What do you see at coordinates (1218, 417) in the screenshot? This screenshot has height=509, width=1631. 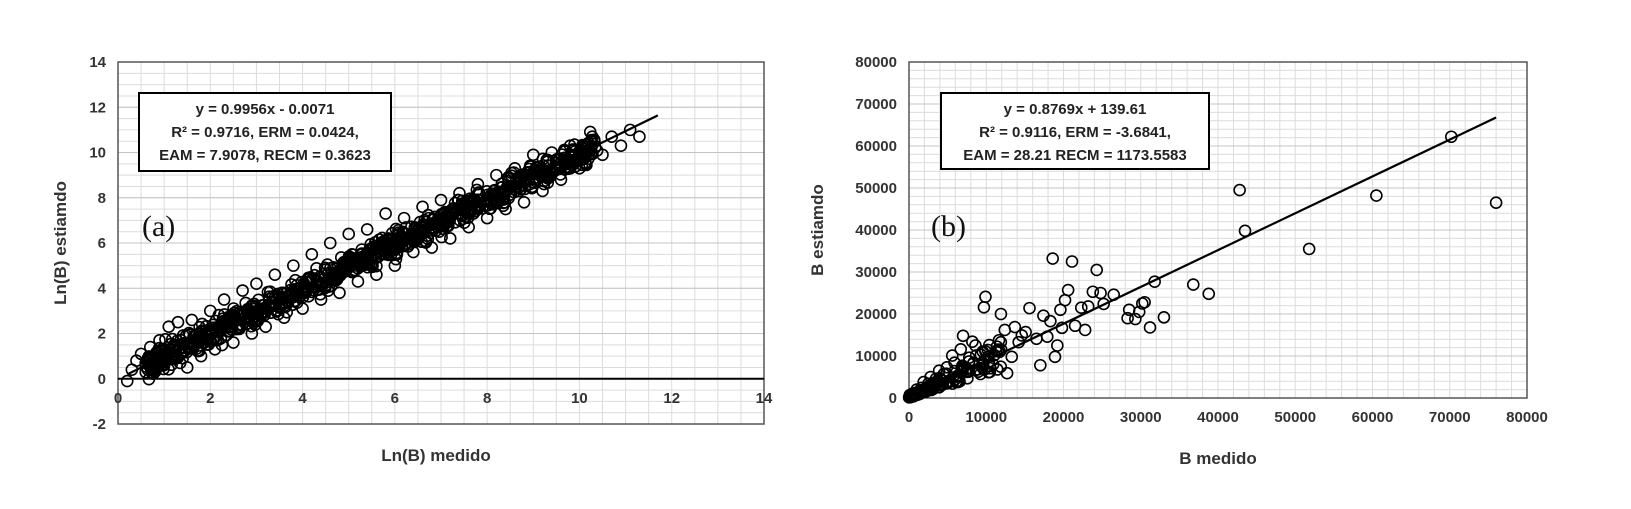 I see `x-tick-label: 40000` at bounding box center [1218, 417].